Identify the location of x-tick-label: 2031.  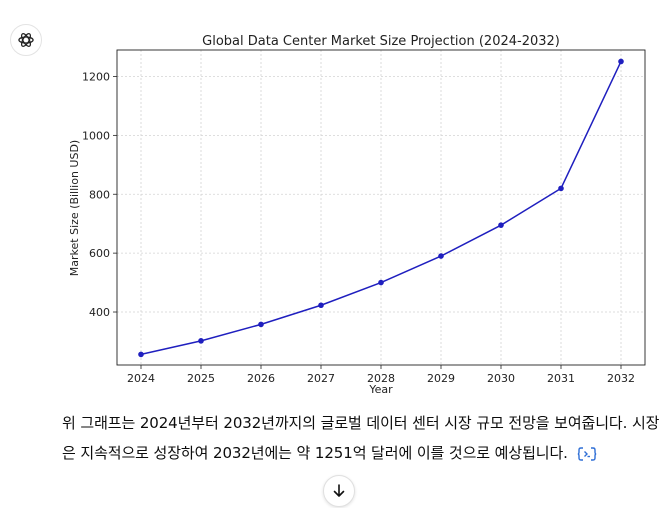
(561, 378).